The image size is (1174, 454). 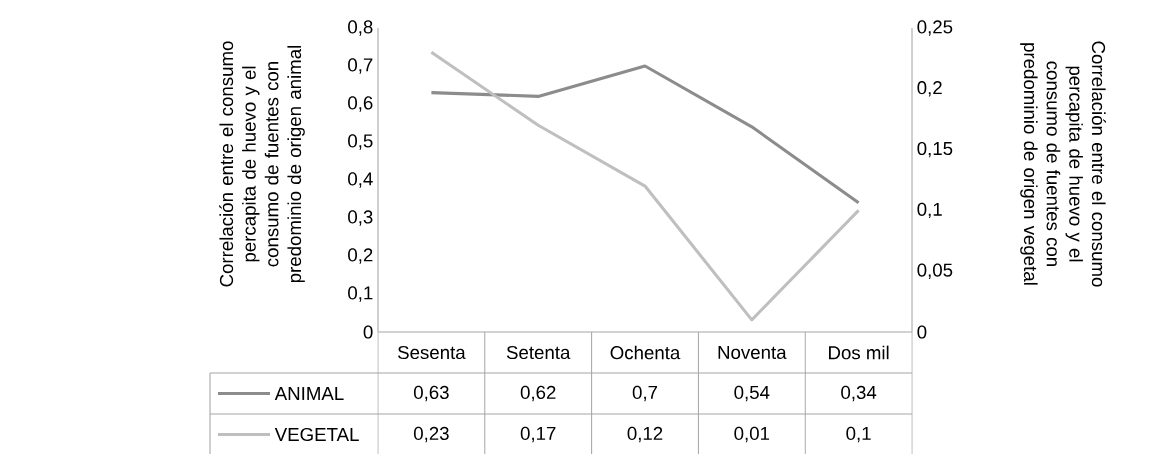 What do you see at coordinates (752, 393) in the screenshot?
I see `data-label: 0,54` at bounding box center [752, 393].